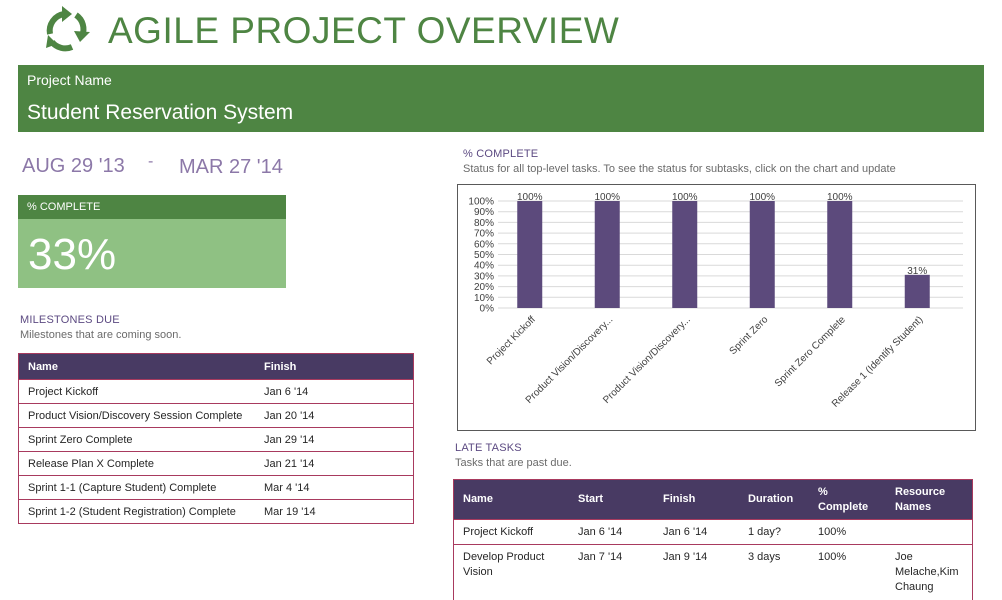 The height and width of the screenshot is (600, 1002). I want to click on column-header-duration: Duration, so click(774, 500).